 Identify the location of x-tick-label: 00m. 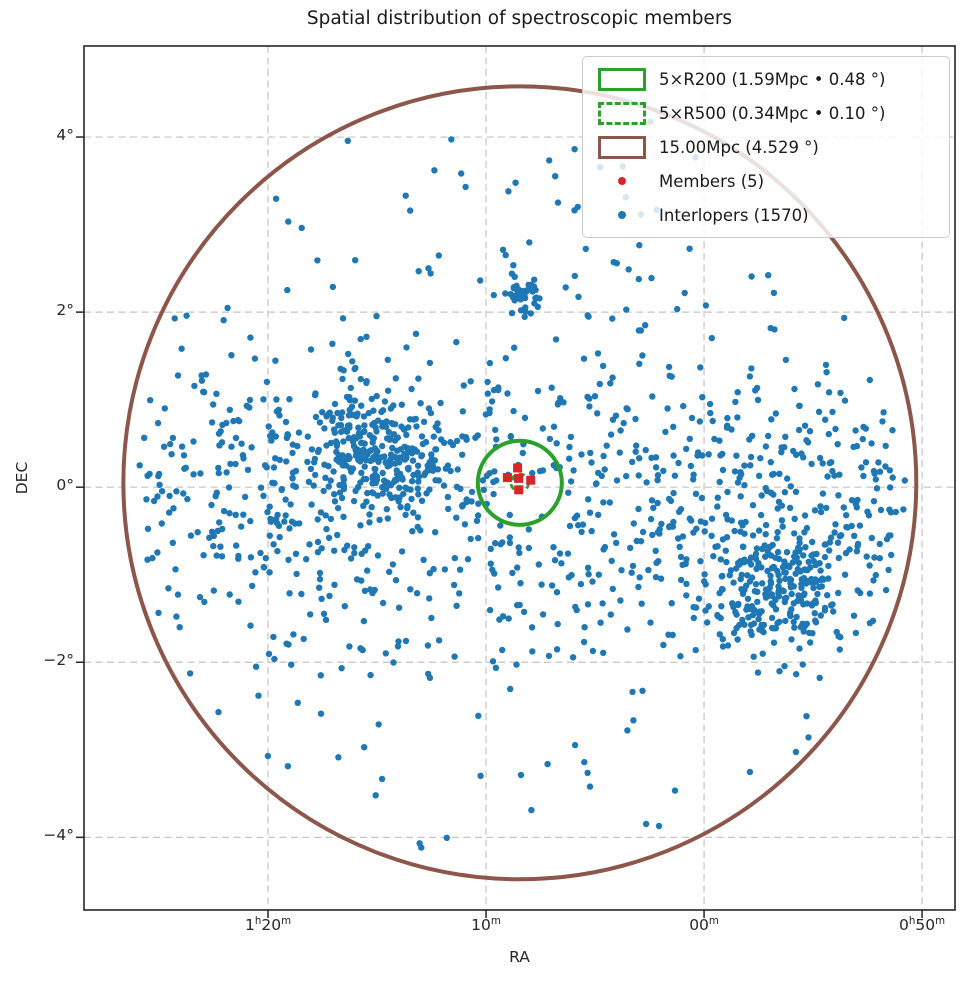
(704, 925).